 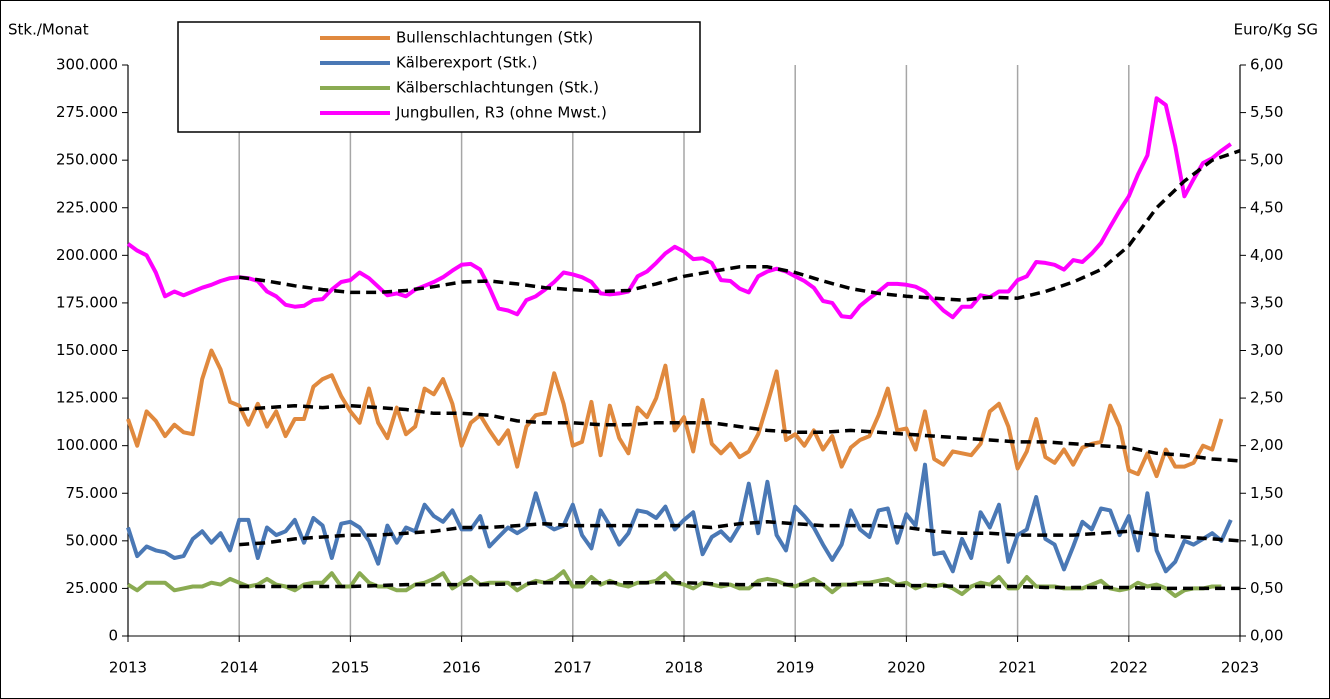 I want to click on y-tick-label: 25.000, so click(x=92, y=588).